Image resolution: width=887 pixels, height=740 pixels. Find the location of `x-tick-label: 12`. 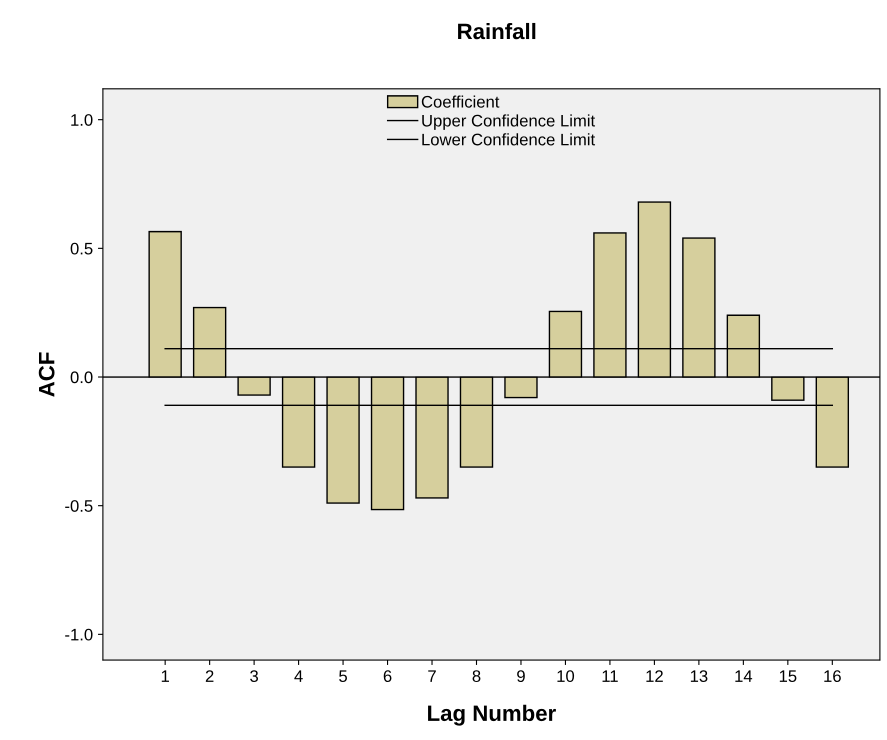

x-tick-label: 12 is located at coordinates (654, 676).